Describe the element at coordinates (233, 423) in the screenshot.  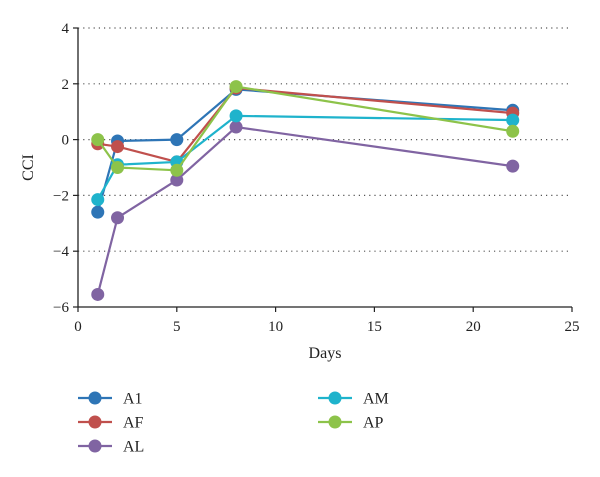
I see `legend: A1 AF AL AM AP` at that location.